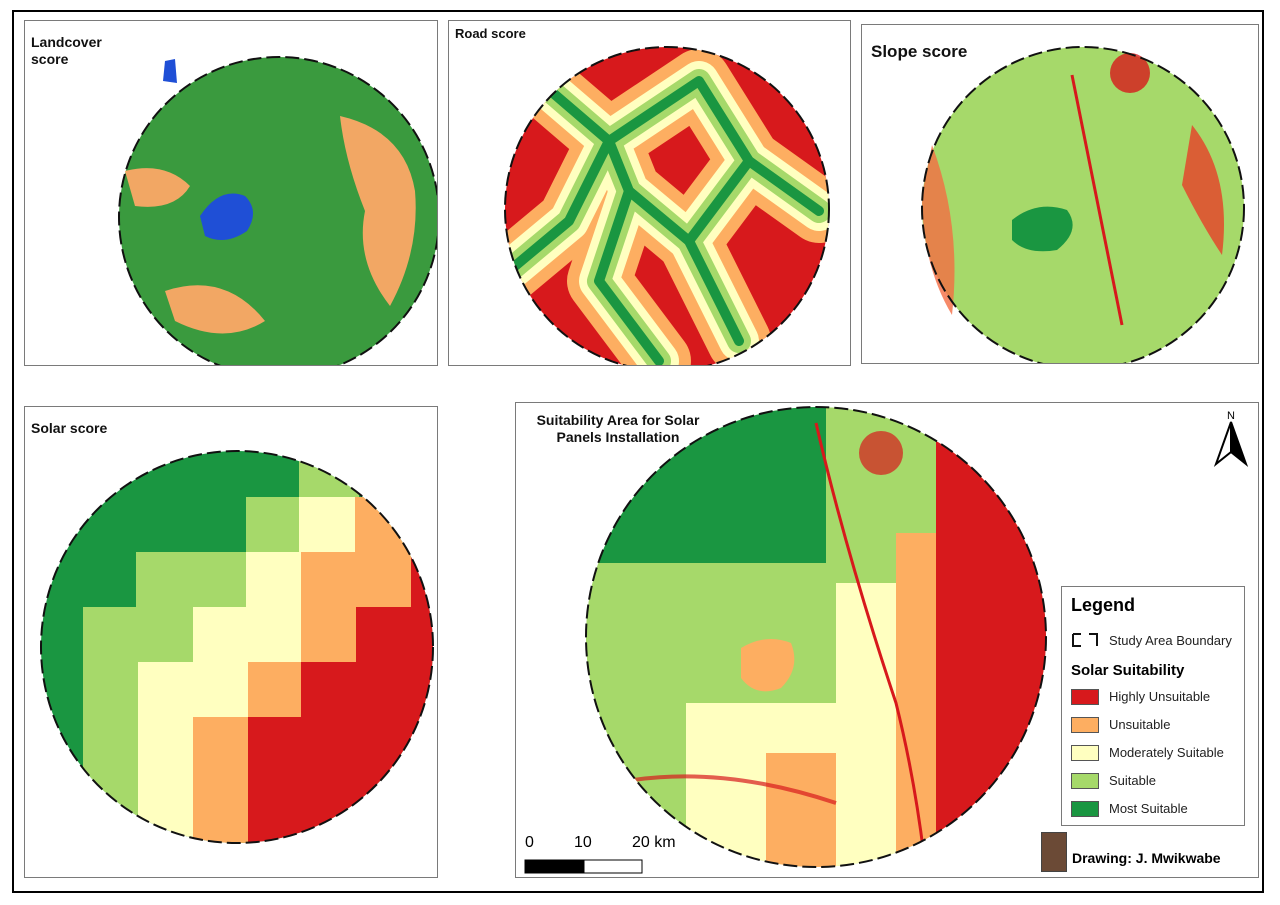 Image resolution: width=1280 pixels, height=905 pixels. What do you see at coordinates (1128, 670) in the screenshot?
I see `legend-section-title: Solar Suitability` at bounding box center [1128, 670].